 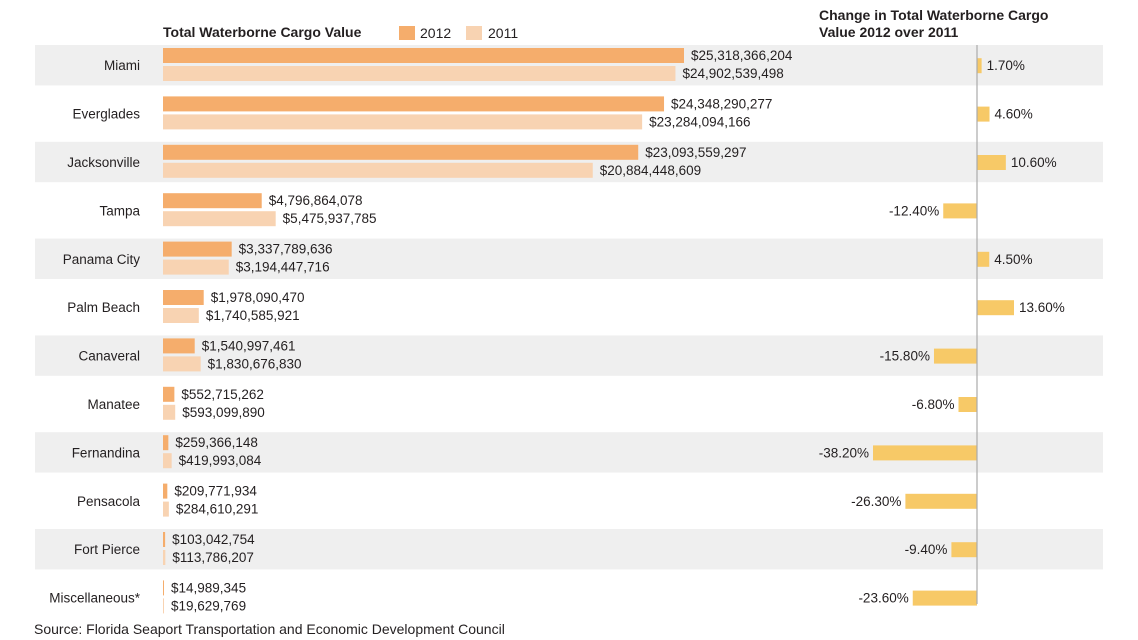 I want to click on change-label: -26.30%, so click(x=876, y=501).